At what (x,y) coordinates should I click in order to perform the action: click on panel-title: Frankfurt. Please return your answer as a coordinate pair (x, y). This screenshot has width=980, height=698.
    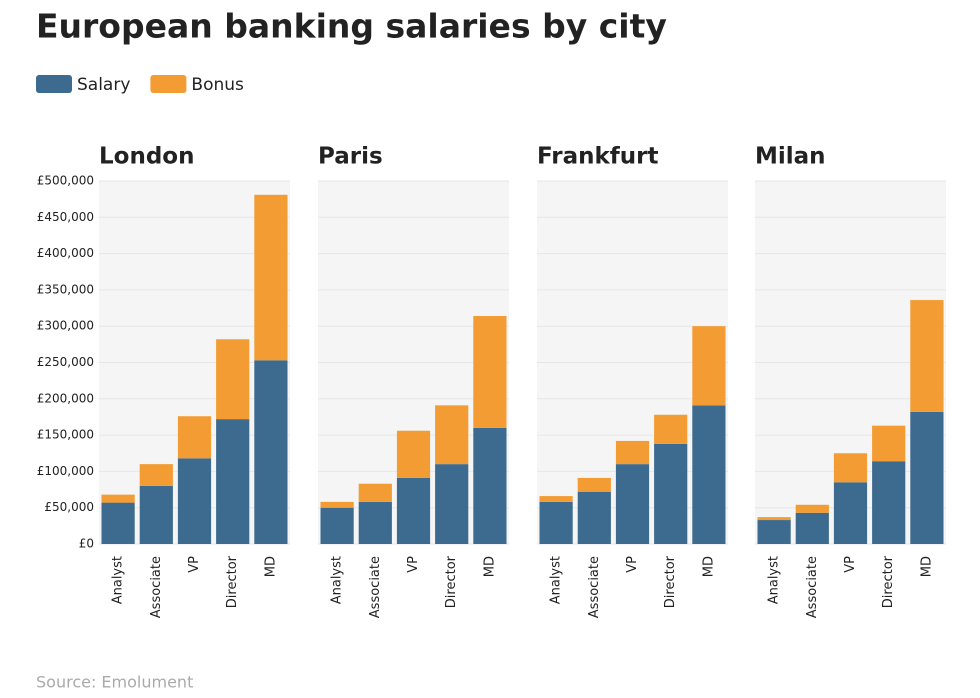
    Looking at the image, I should click on (598, 157).